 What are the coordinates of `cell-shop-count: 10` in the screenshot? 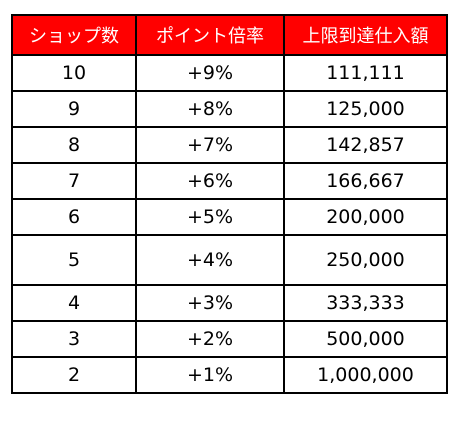 It's located at (74, 73).